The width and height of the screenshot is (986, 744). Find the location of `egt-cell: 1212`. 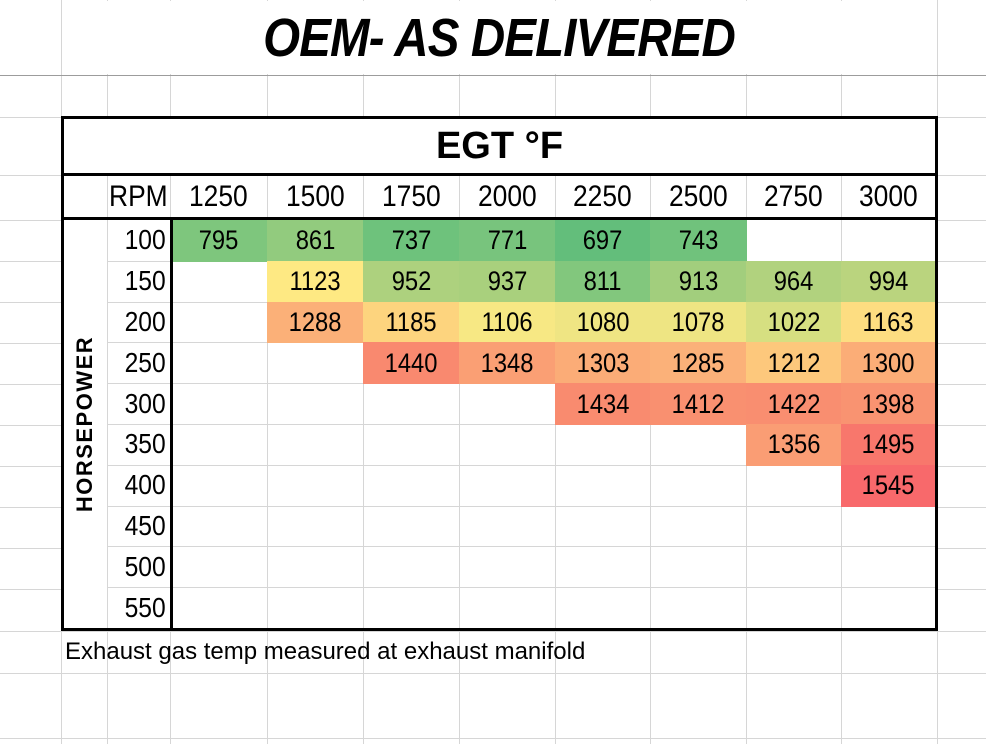

egt-cell: 1212 is located at coordinates (794, 363).